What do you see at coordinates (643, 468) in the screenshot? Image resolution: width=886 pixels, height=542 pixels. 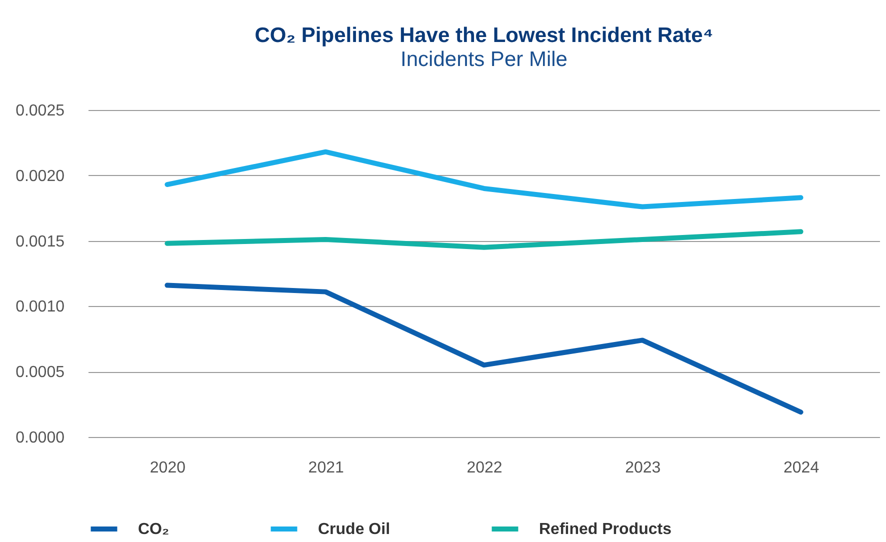 I see `x-tick-label: 2023` at bounding box center [643, 468].